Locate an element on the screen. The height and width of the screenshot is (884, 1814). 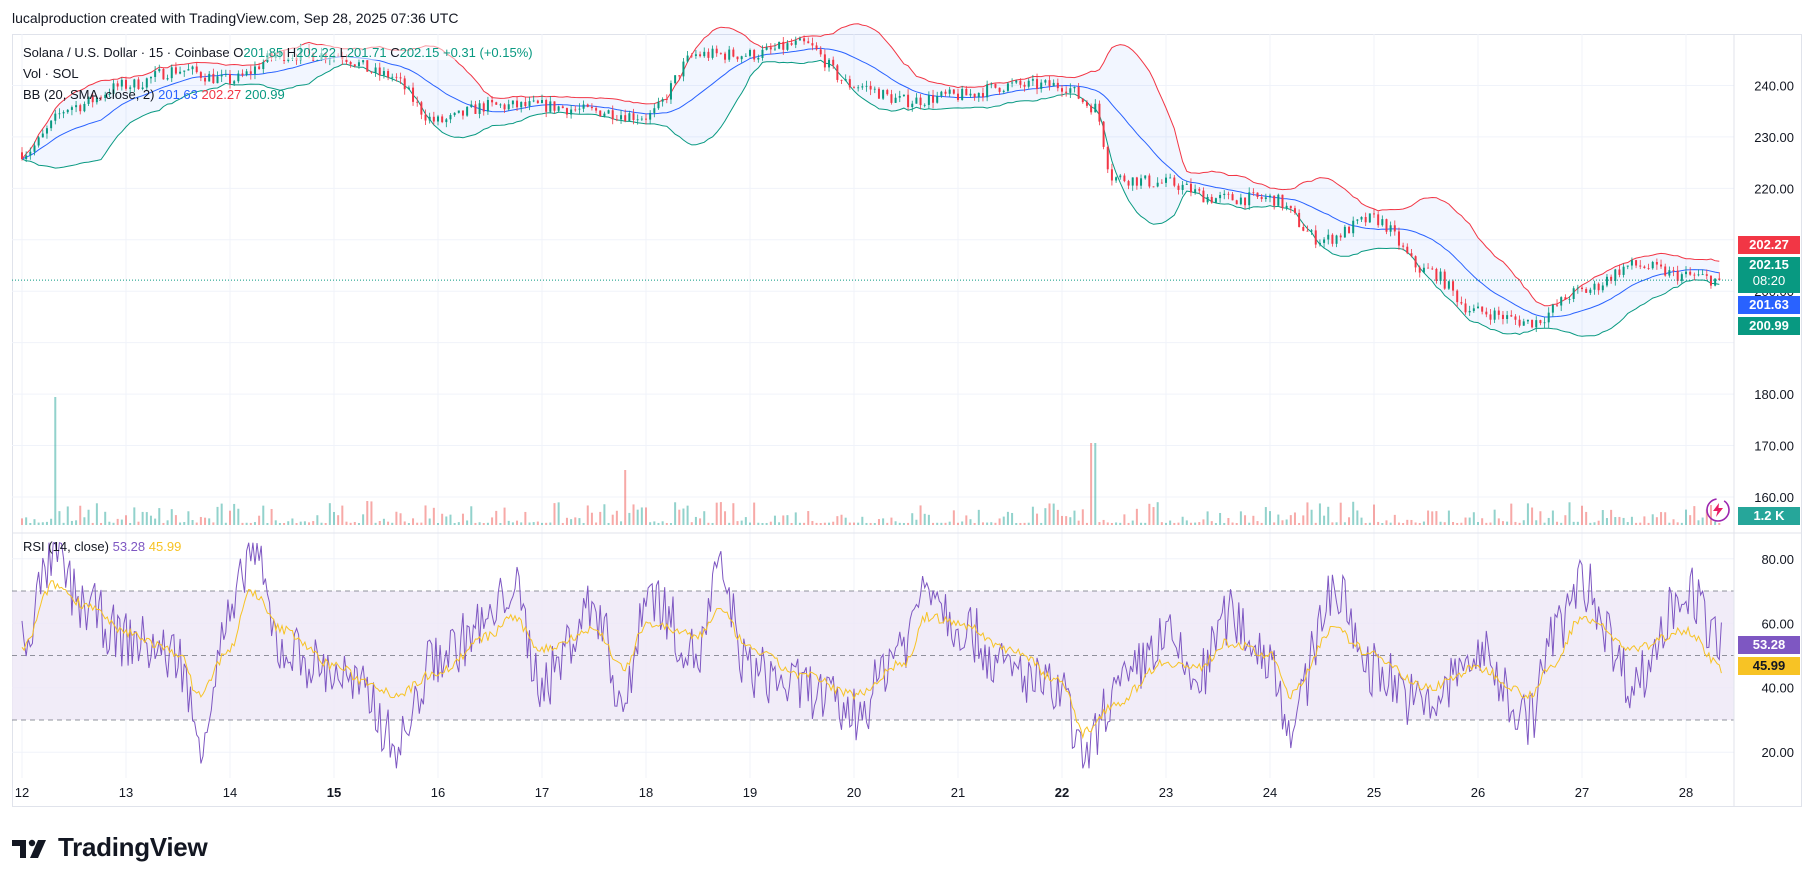
time-tick-label: 12 is located at coordinates (22, 792).